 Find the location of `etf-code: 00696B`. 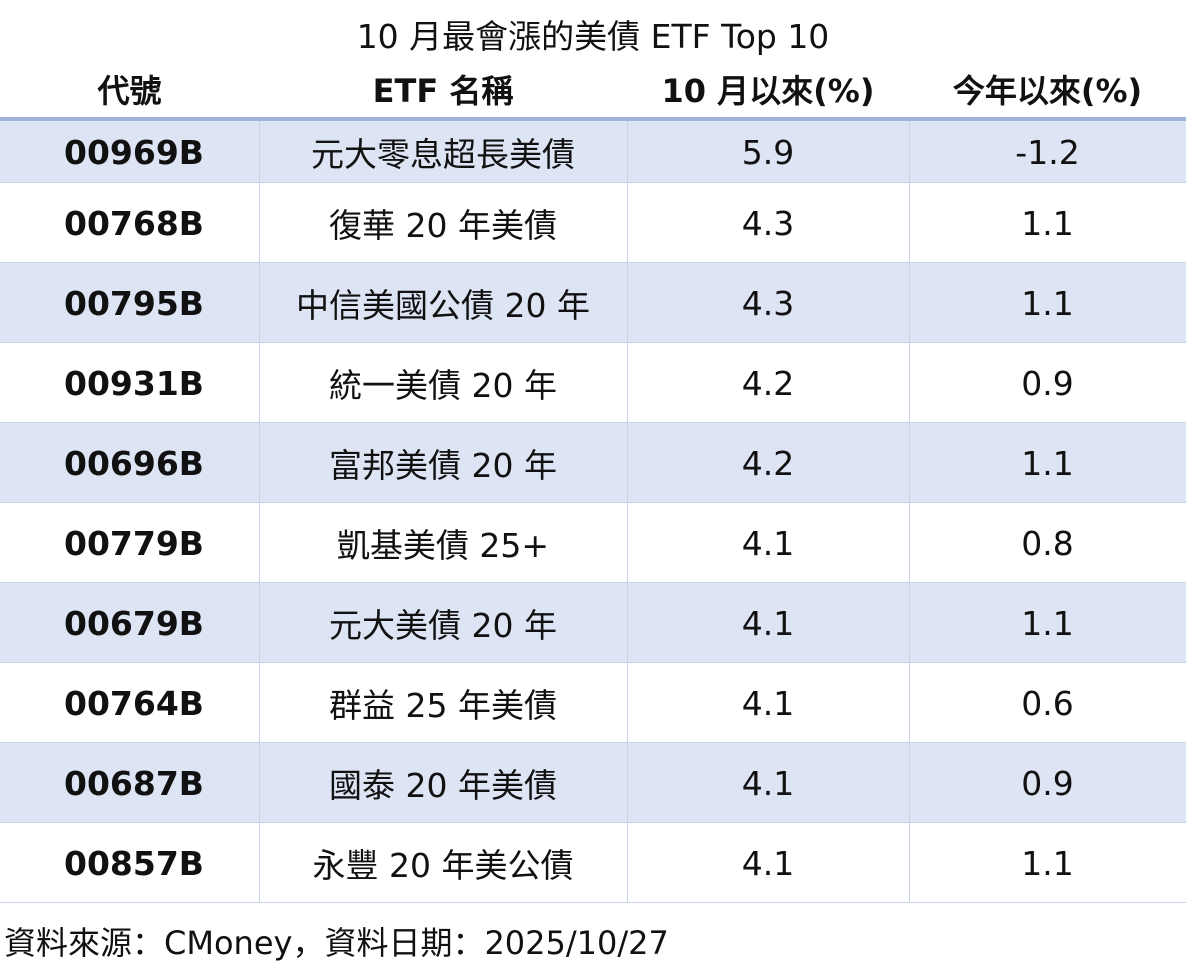

etf-code: 00696B is located at coordinates (134, 463).